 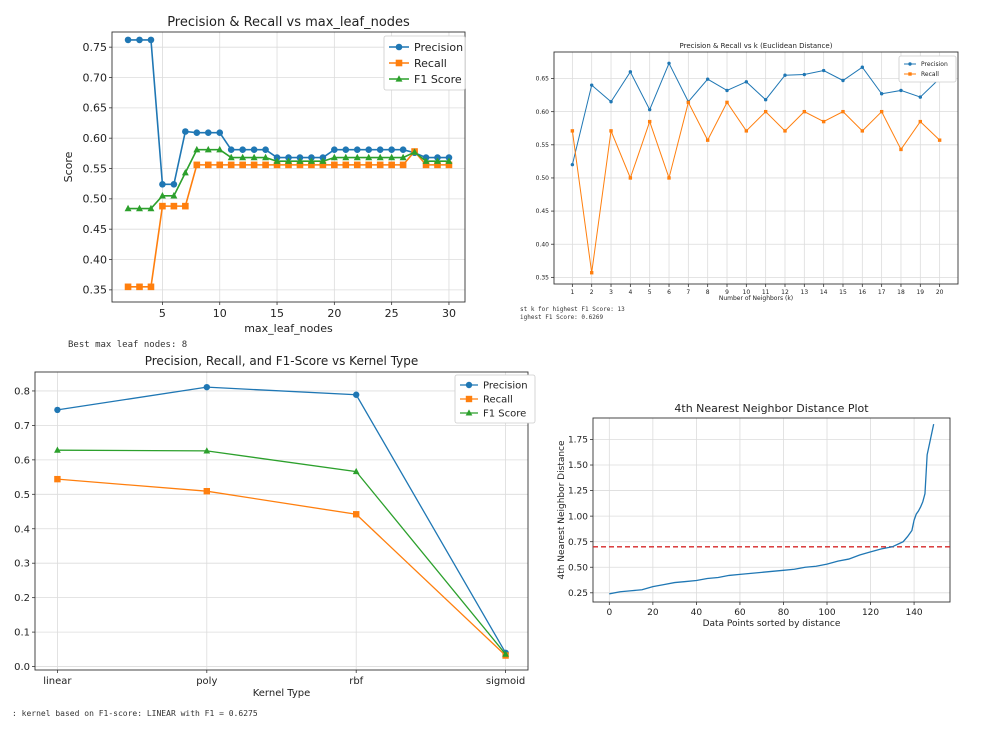 I want to click on legend-label: F1 Score, so click(x=438, y=79).